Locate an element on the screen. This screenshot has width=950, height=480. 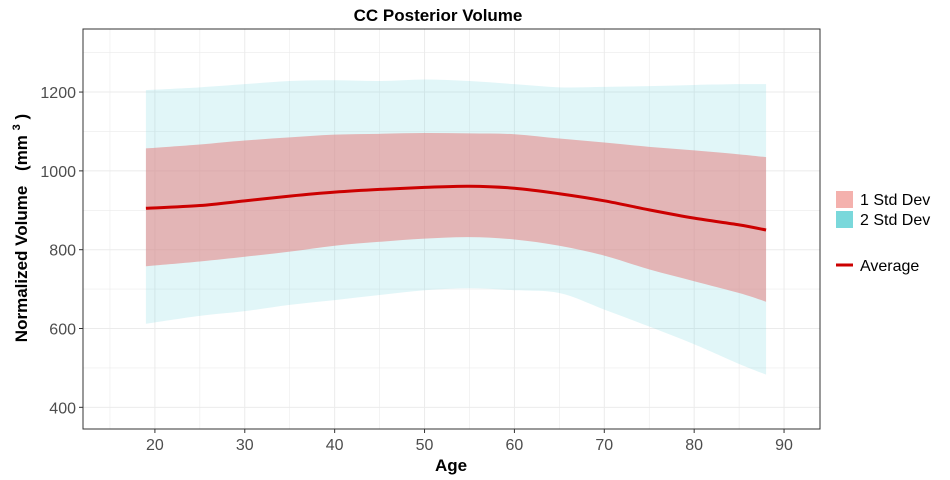
y-tick-label: 400 is located at coordinates (62, 408).